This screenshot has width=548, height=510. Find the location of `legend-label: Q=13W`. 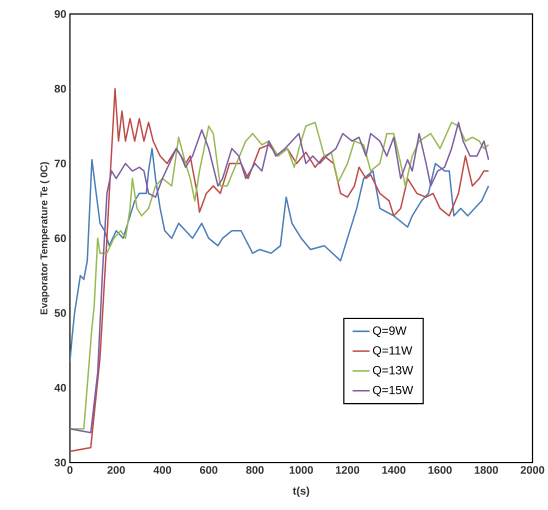

legend-label: Q=13W is located at coordinates (393, 371).